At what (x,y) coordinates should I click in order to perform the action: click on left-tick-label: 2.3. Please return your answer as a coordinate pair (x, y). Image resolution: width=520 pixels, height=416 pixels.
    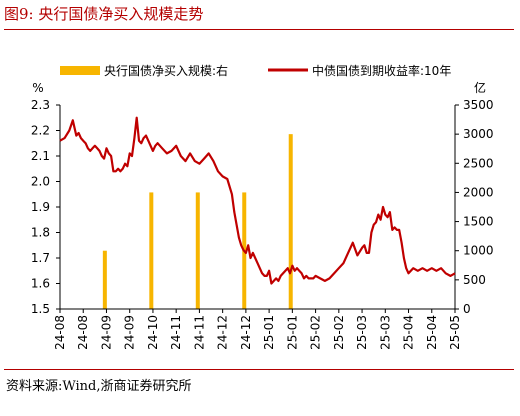
    Looking at the image, I should click on (40, 105).